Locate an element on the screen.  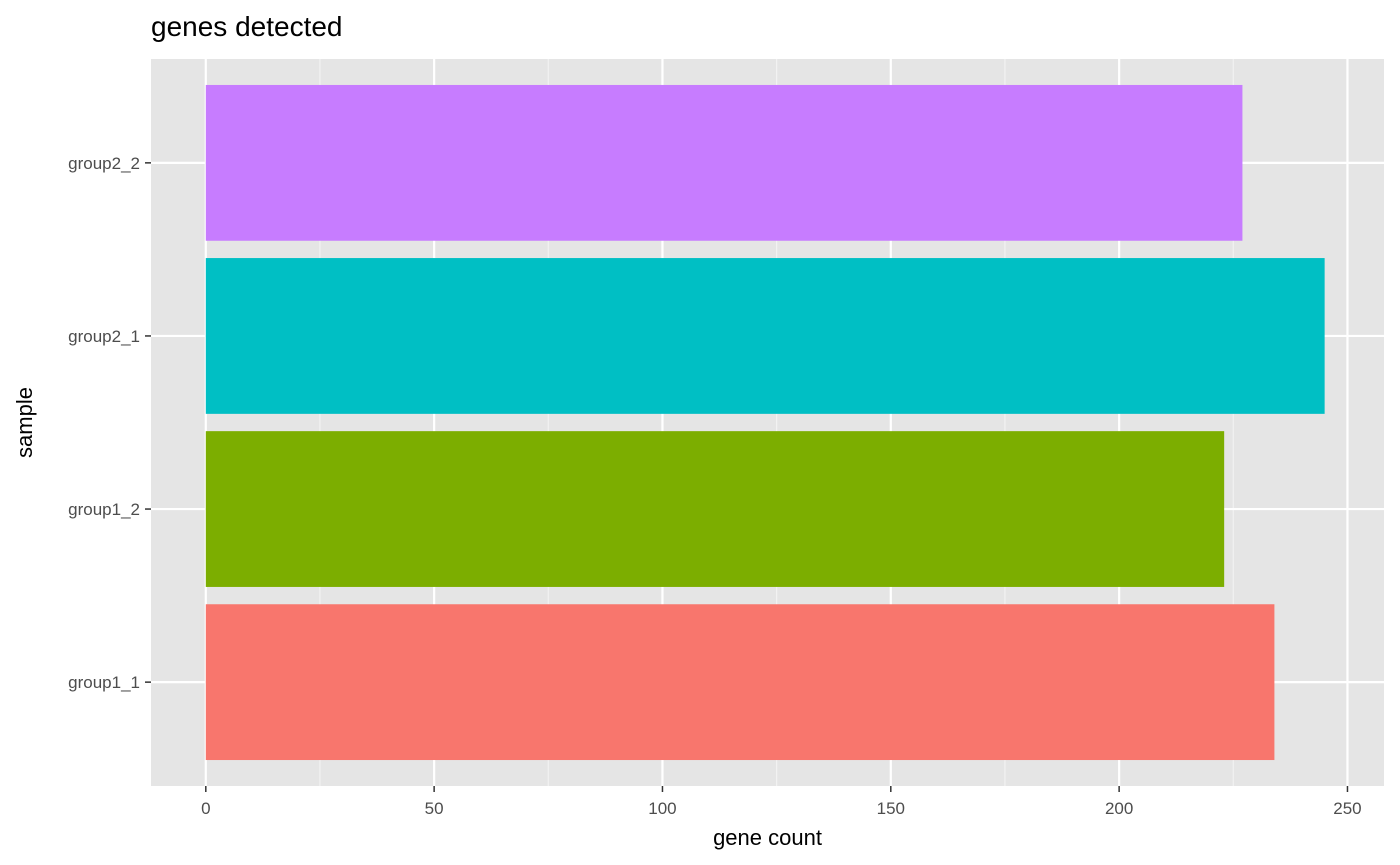
x-tick-label: 50 is located at coordinates (434, 808).